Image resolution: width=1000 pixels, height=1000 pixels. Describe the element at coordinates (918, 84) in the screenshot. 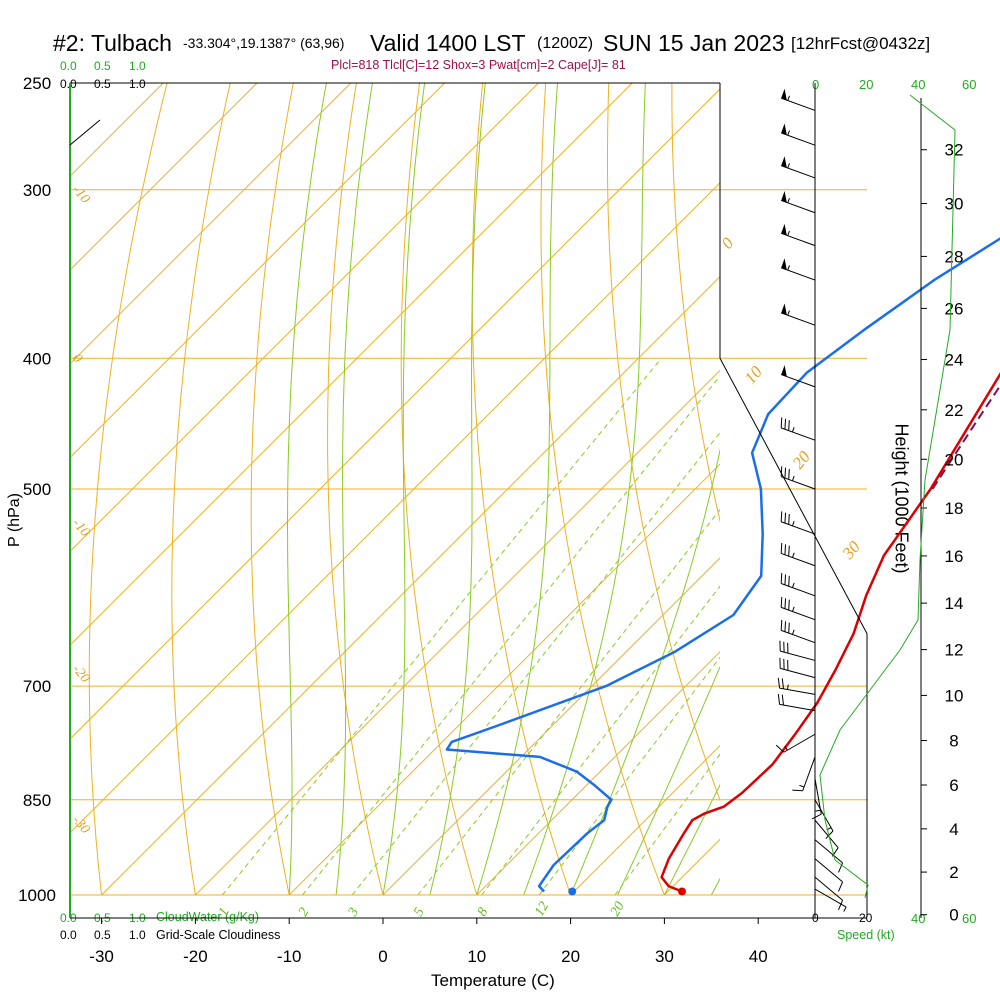

I see `scale-value: 40` at that location.